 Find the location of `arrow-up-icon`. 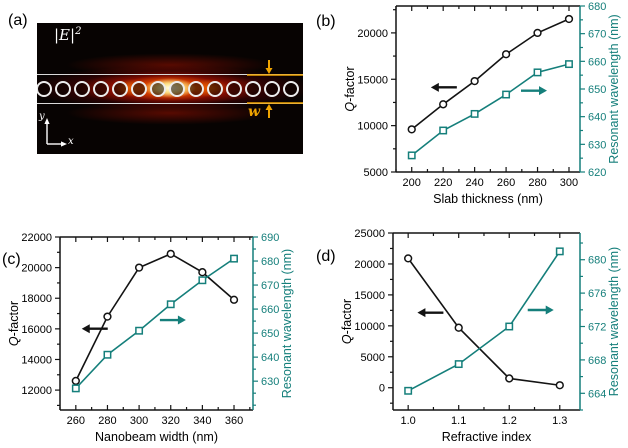

arrow-up-icon is located at coordinates (269, 111).